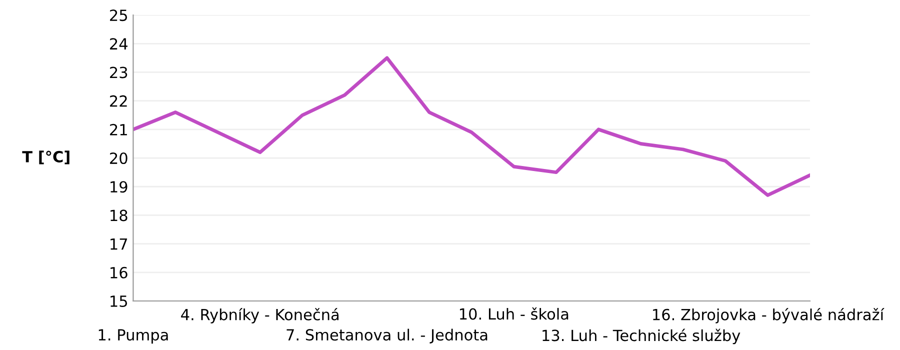 The height and width of the screenshot is (350, 900). I want to click on x-tick-label: 7. Smetanova ul. - Jednota, so click(387, 336).